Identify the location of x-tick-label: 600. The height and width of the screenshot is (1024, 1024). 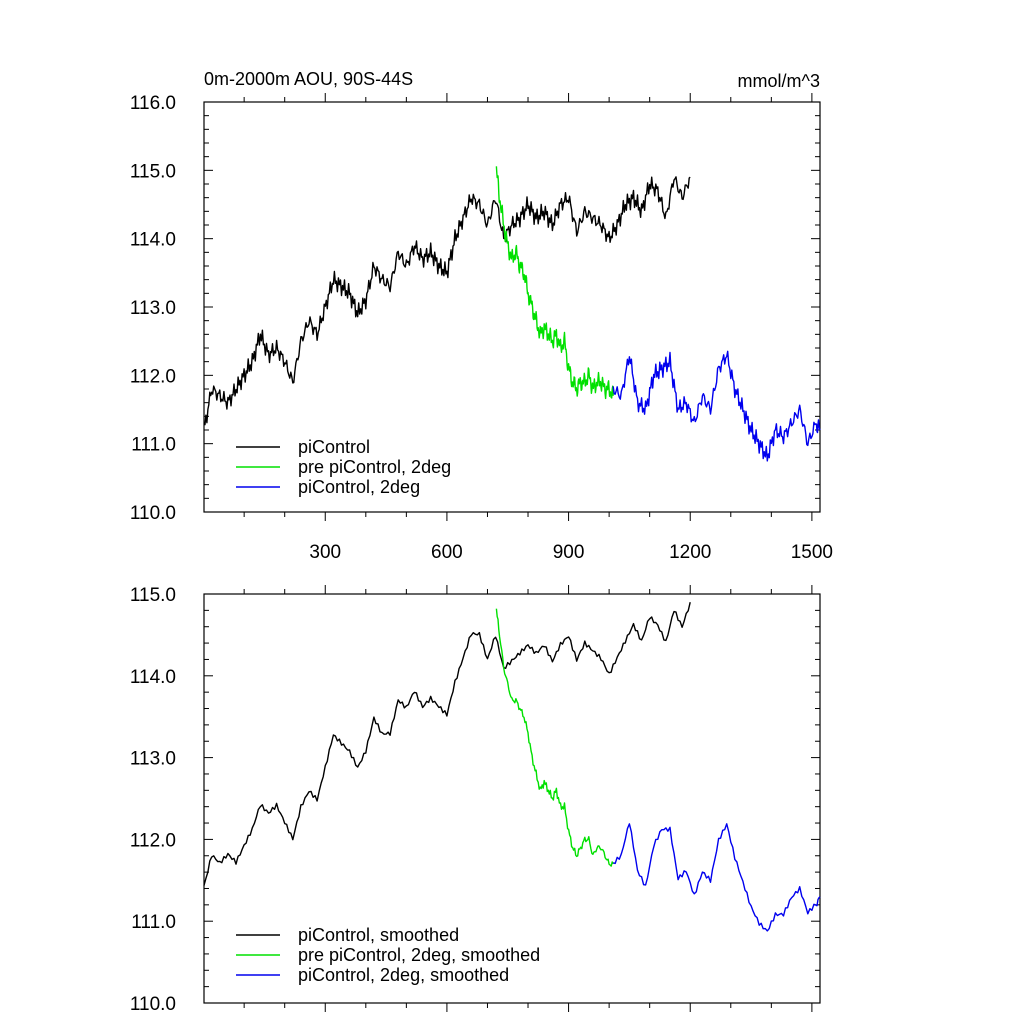
(447, 552).